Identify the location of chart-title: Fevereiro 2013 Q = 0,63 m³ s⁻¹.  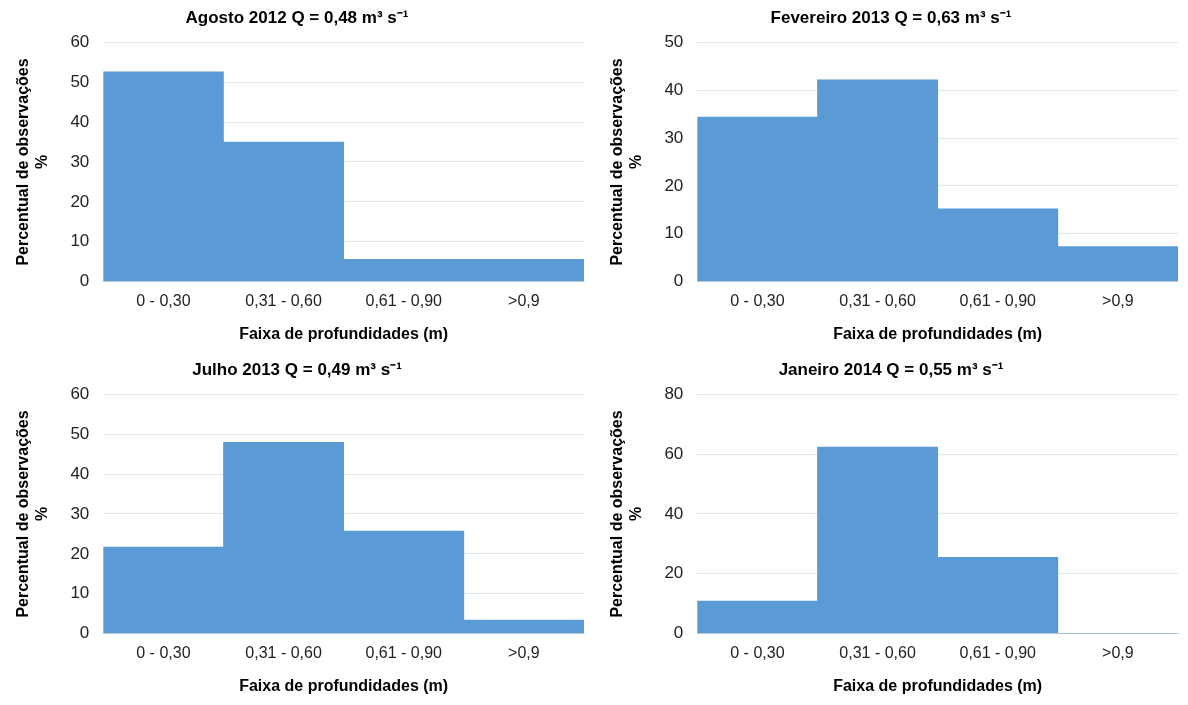
(891, 17).